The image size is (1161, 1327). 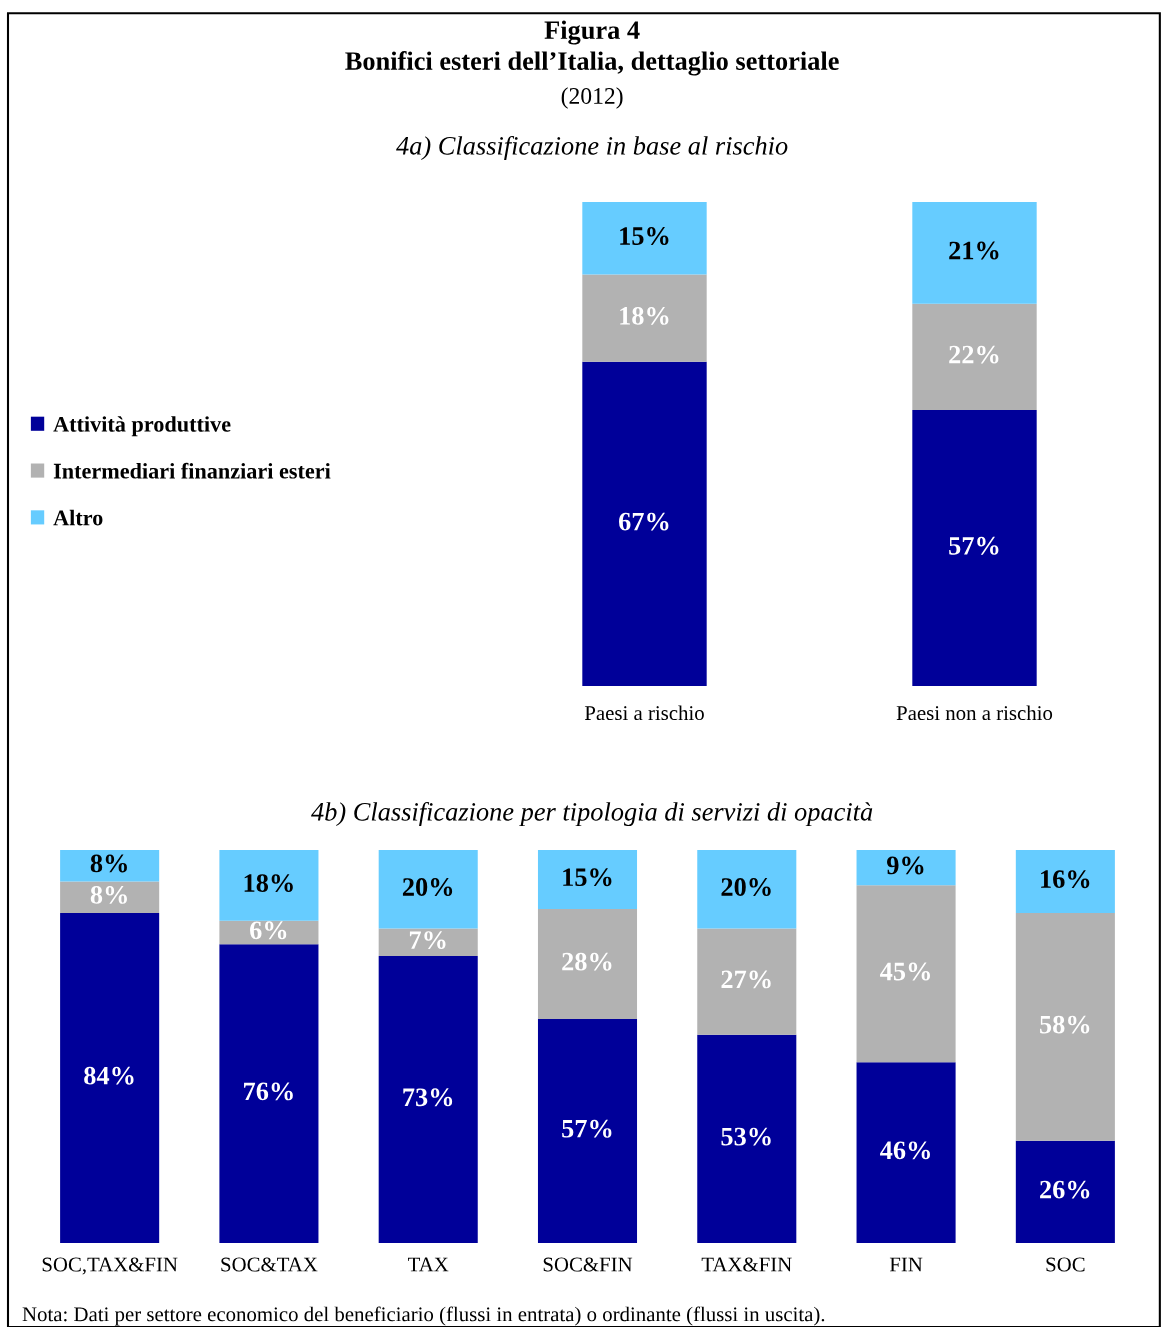 I want to click on data-label: 16%, so click(x=1065, y=879).